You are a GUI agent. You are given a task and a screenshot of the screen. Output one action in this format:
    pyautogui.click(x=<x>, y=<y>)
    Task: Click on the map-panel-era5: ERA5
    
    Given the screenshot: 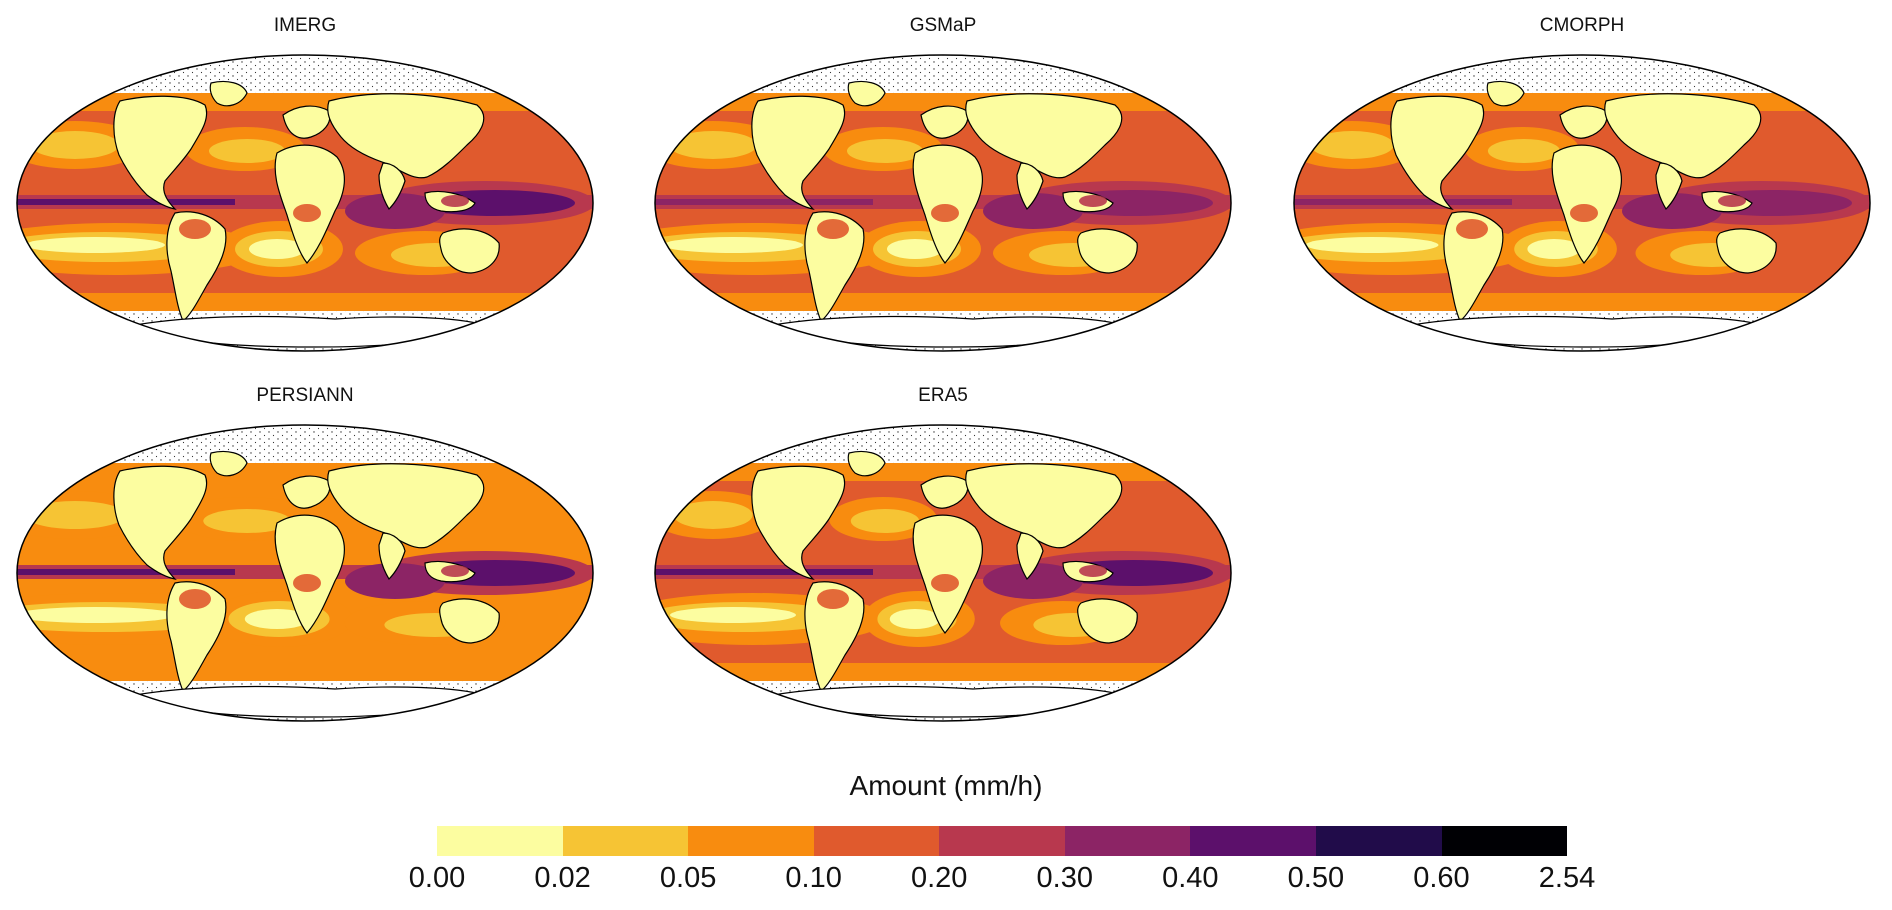 What is the action you would take?
    pyautogui.click(x=943, y=555)
    